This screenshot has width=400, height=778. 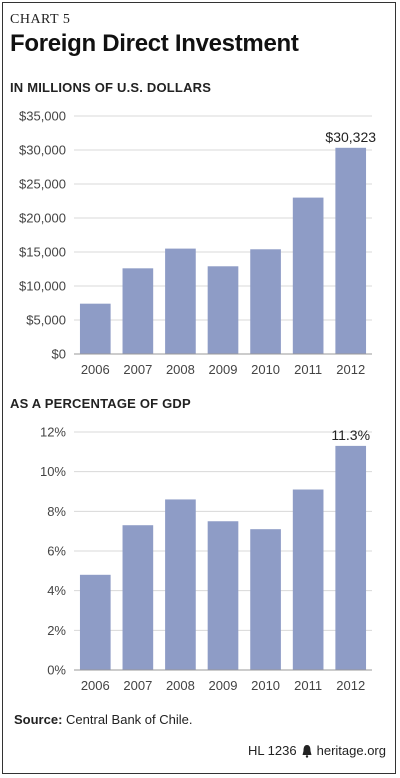 I want to click on source-text: Central Bank of Chile., so click(x=129, y=719).